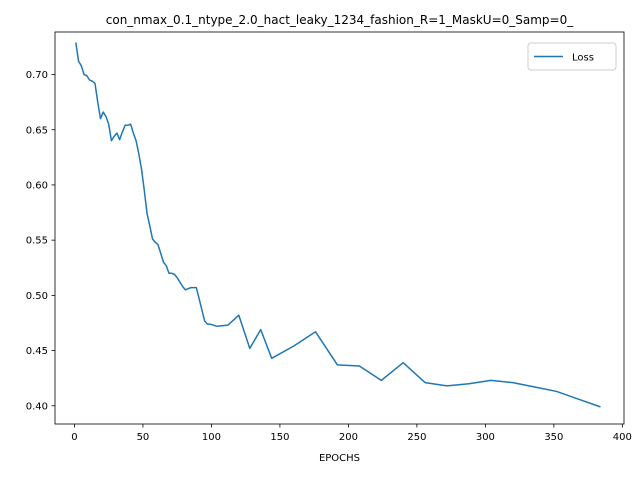 Image resolution: width=640 pixels, height=480 pixels. What do you see at coordinates (348, 437) in the screenshot?
I see `x-tick-label: 200` at bounding box center [348, 437].